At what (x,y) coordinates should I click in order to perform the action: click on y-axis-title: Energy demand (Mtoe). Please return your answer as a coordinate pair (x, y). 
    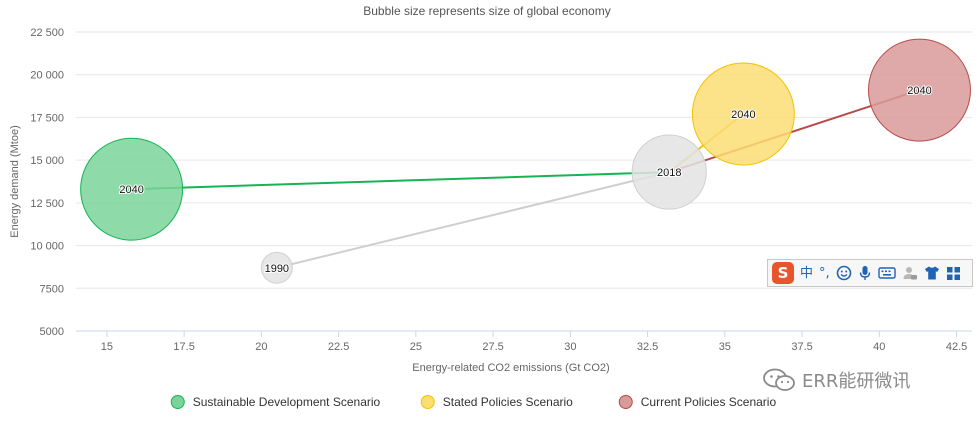
    Looking at the image, I should click on (15, 181).